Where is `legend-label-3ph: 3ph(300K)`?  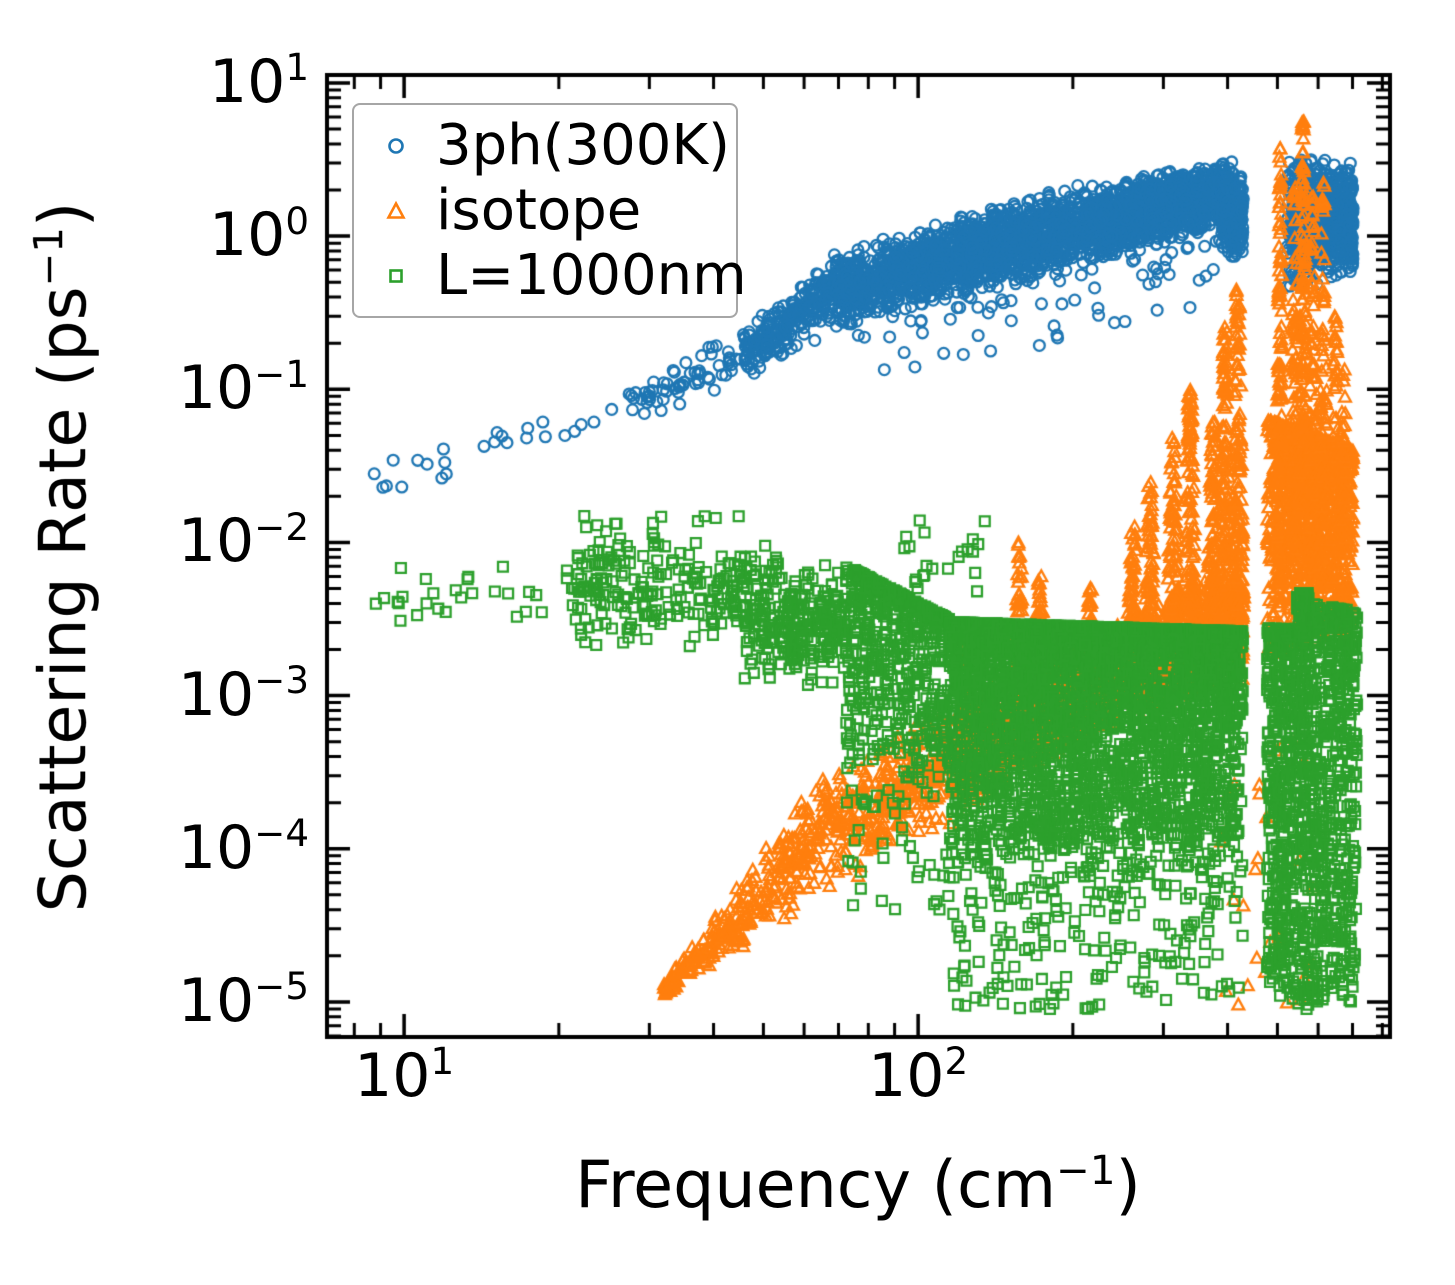
legend-label-3ph: 3ph(300K) is located at coordinates (583, 145).